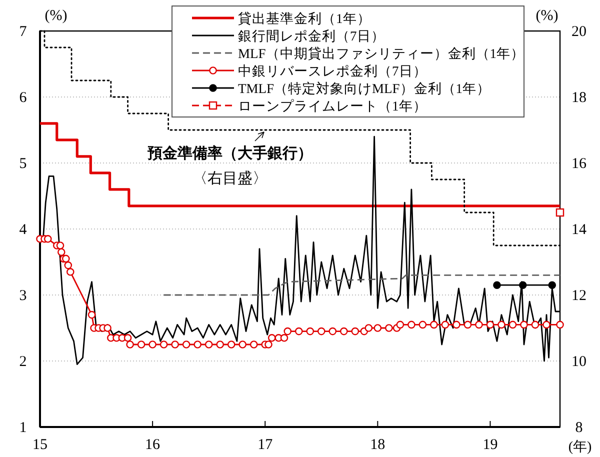 The image size is (600, 457). Describe the element at coordinates (304, 18) in the screenshot. I see `legend-label: 貸出基準金利（1年）` at that location.